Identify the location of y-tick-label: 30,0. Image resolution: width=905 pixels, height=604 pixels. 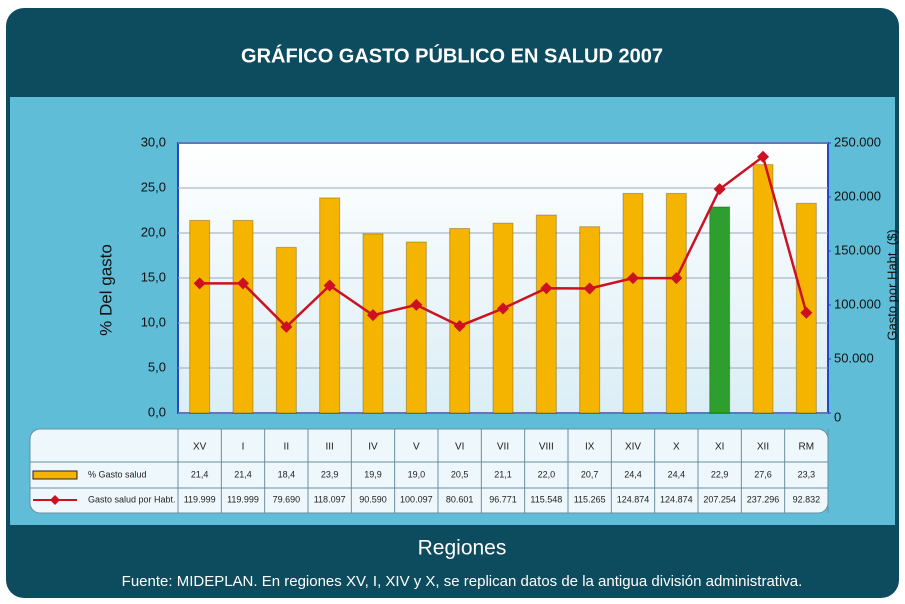
(153, 141).